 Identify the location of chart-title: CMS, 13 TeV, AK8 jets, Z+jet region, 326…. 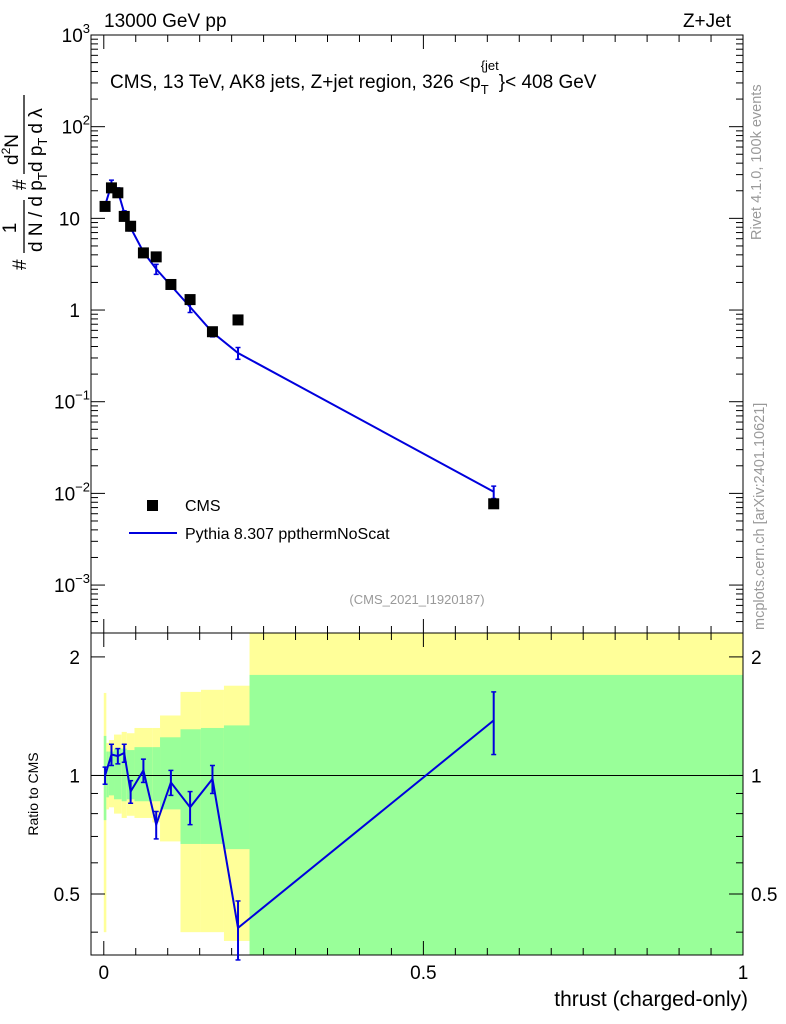
(353, 77).